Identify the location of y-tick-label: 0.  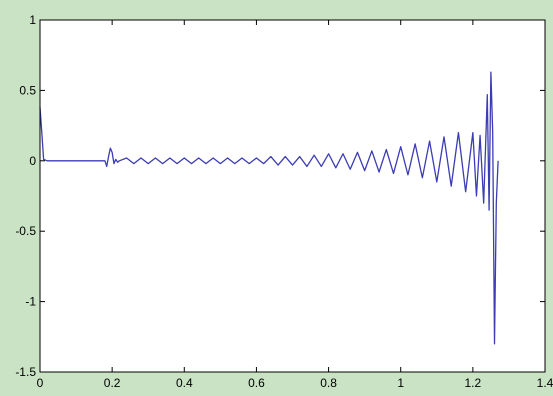
(32, 161).